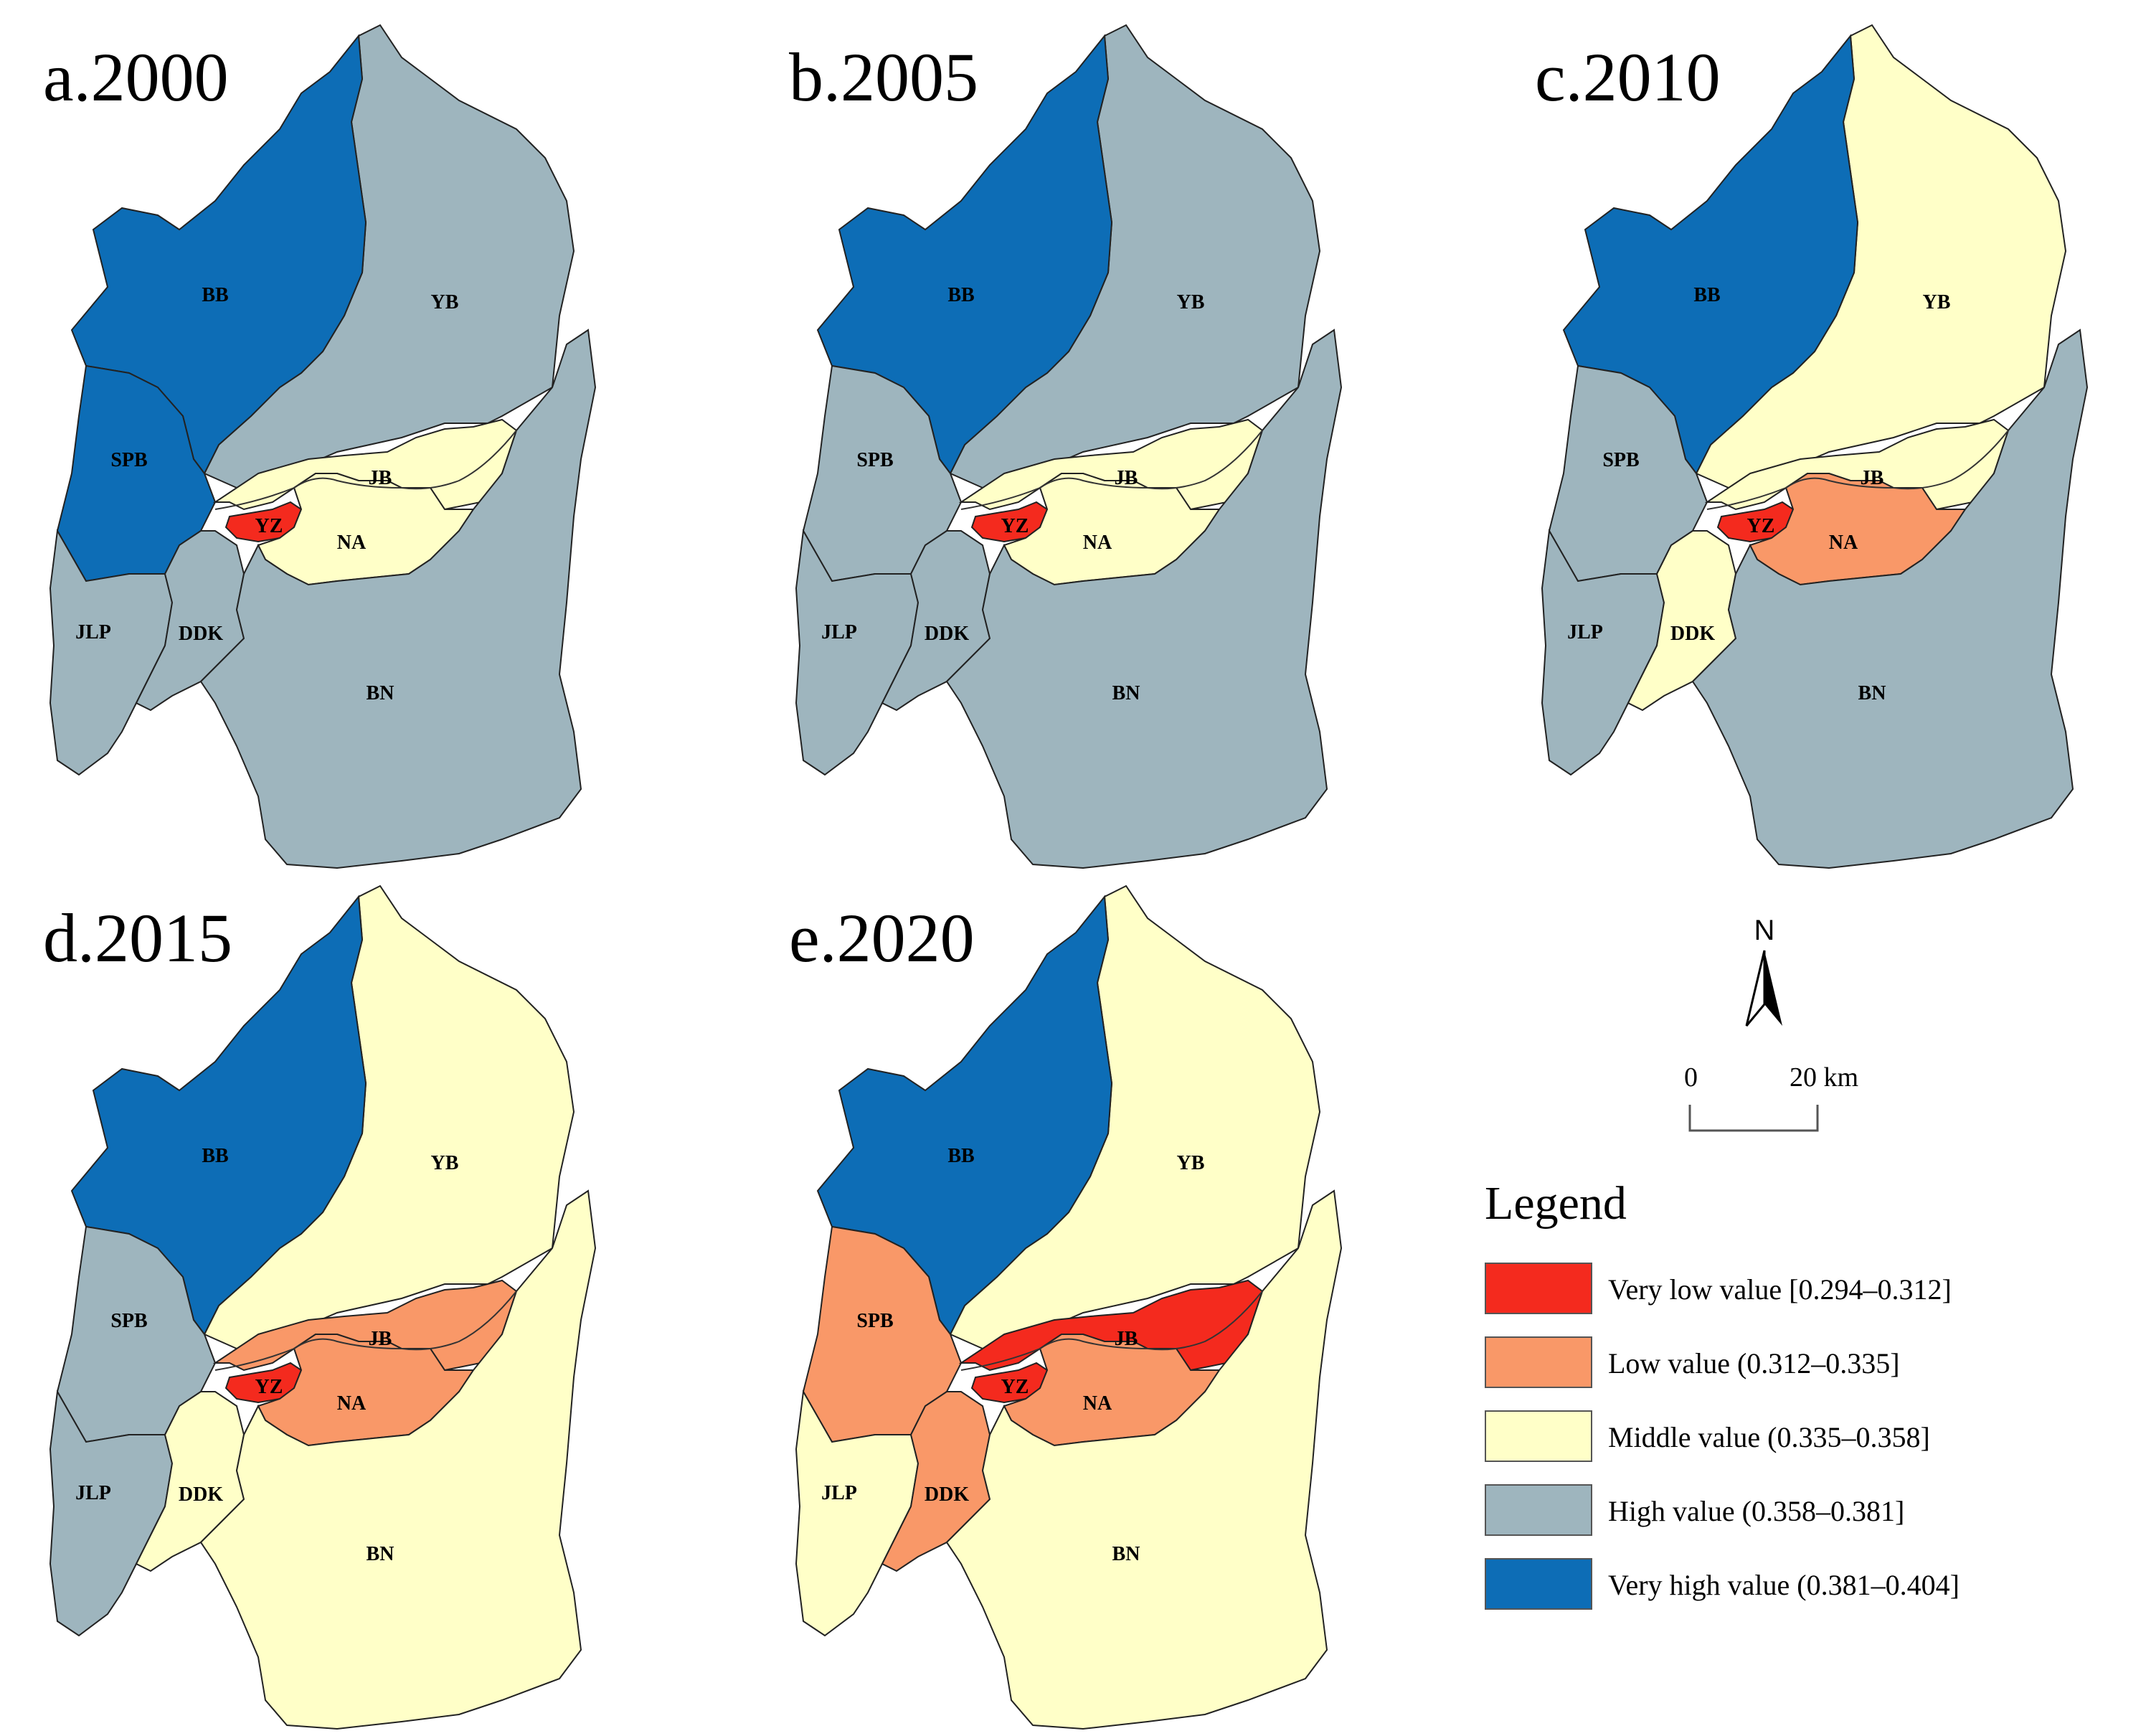  Describe the element at coordinates (1780, 1289) in the screenshot. I see `legend-label: Very low value [0.294–0.312]` at that location.